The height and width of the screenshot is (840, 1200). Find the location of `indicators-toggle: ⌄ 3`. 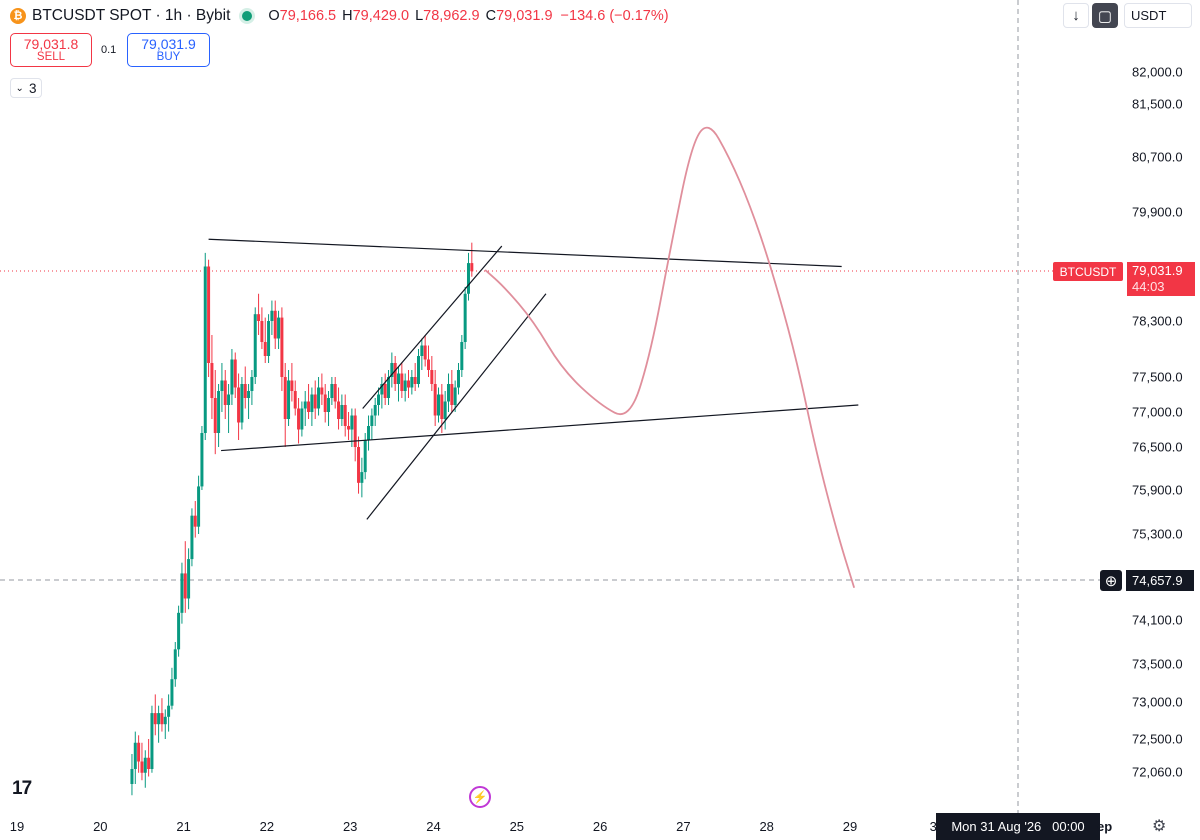

indicators-toggle: ⌄ 3 is located at coordinates (26, 88).